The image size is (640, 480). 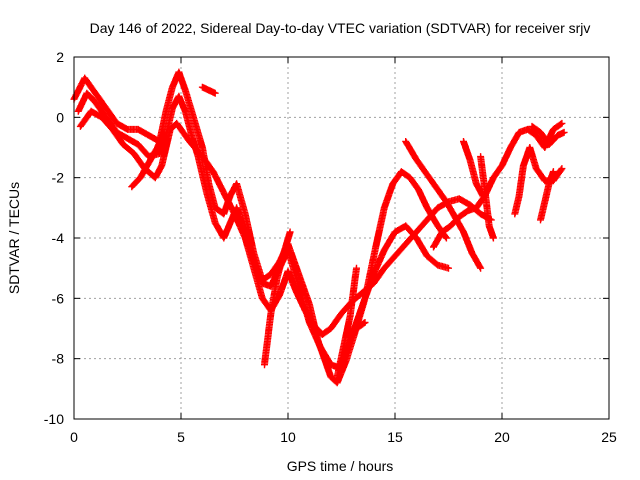 I want to click on series-4-markers, so click(x=208, y=90).